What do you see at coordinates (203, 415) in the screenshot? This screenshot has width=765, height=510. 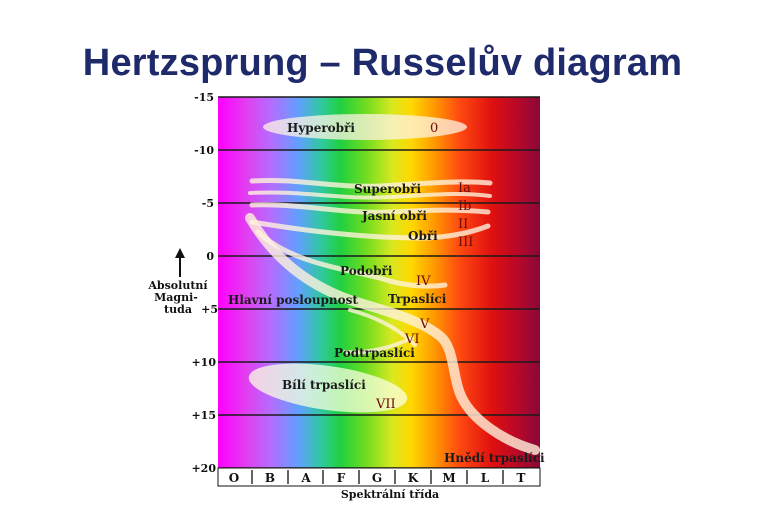 I see `y-tick-label: +15` at bounding box center [203, 415].